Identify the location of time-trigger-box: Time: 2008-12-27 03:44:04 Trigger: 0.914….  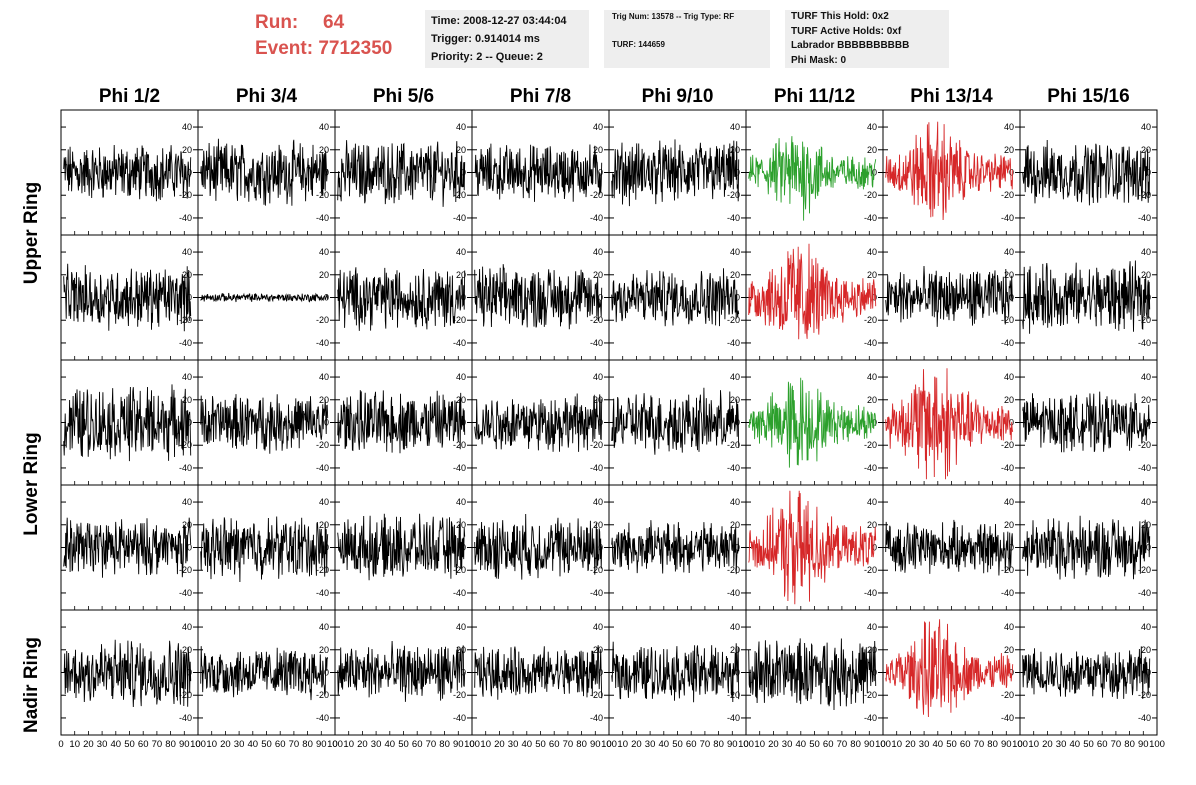
(507, 39).